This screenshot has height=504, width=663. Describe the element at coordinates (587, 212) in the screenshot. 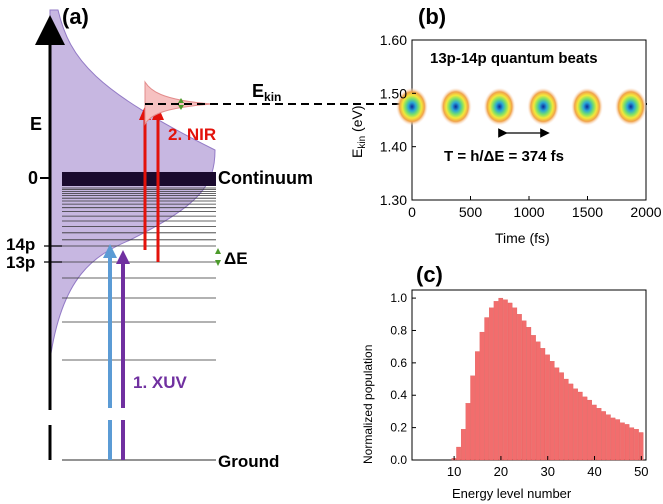

I see `b-xtick-label: 1500` at that location.